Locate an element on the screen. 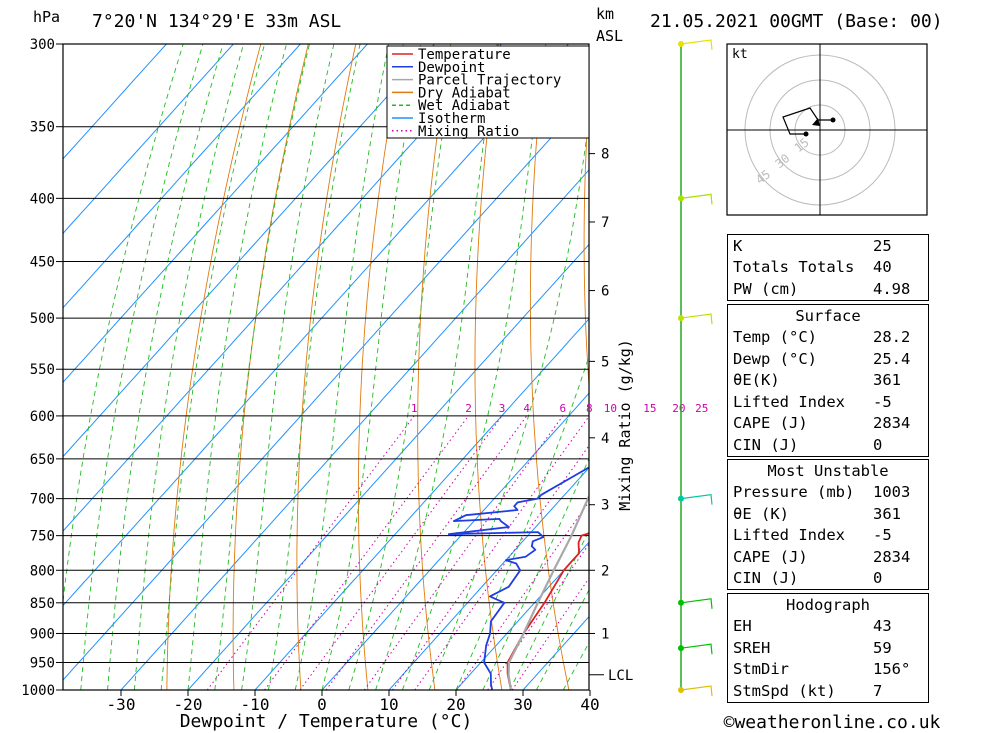  chart-series is located at coordinates (518, 578).